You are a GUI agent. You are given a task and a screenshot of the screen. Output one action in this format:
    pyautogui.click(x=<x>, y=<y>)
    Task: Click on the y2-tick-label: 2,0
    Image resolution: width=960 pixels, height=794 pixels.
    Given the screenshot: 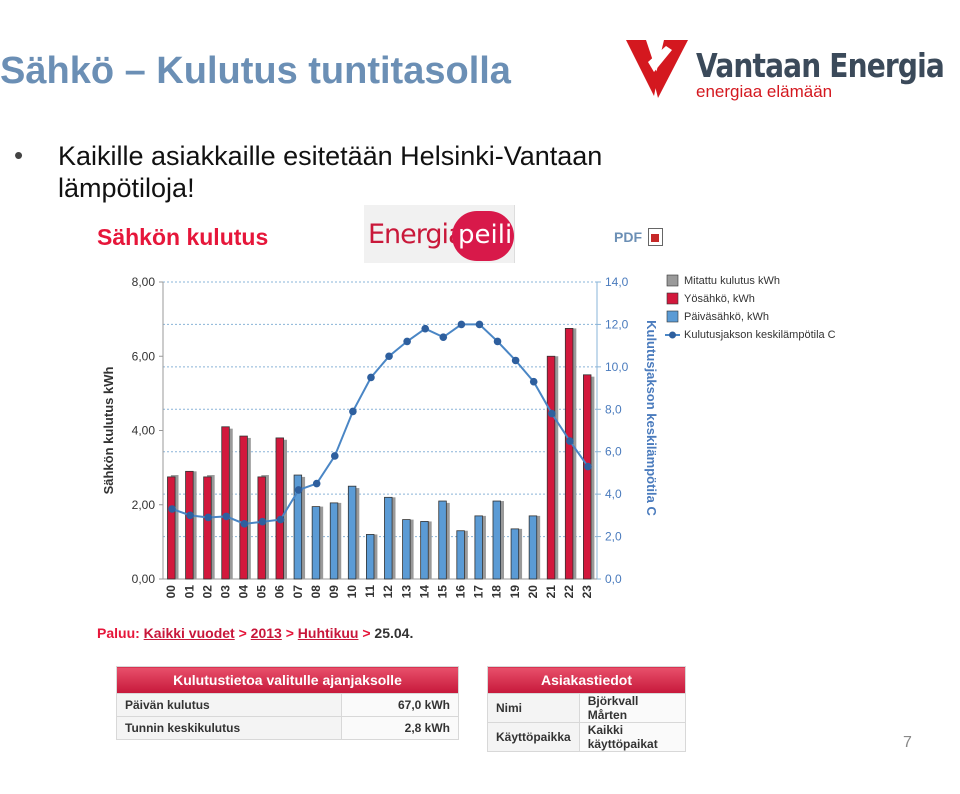 What is the action you would take?
    pyautogui.click(x=613, y=537)
    